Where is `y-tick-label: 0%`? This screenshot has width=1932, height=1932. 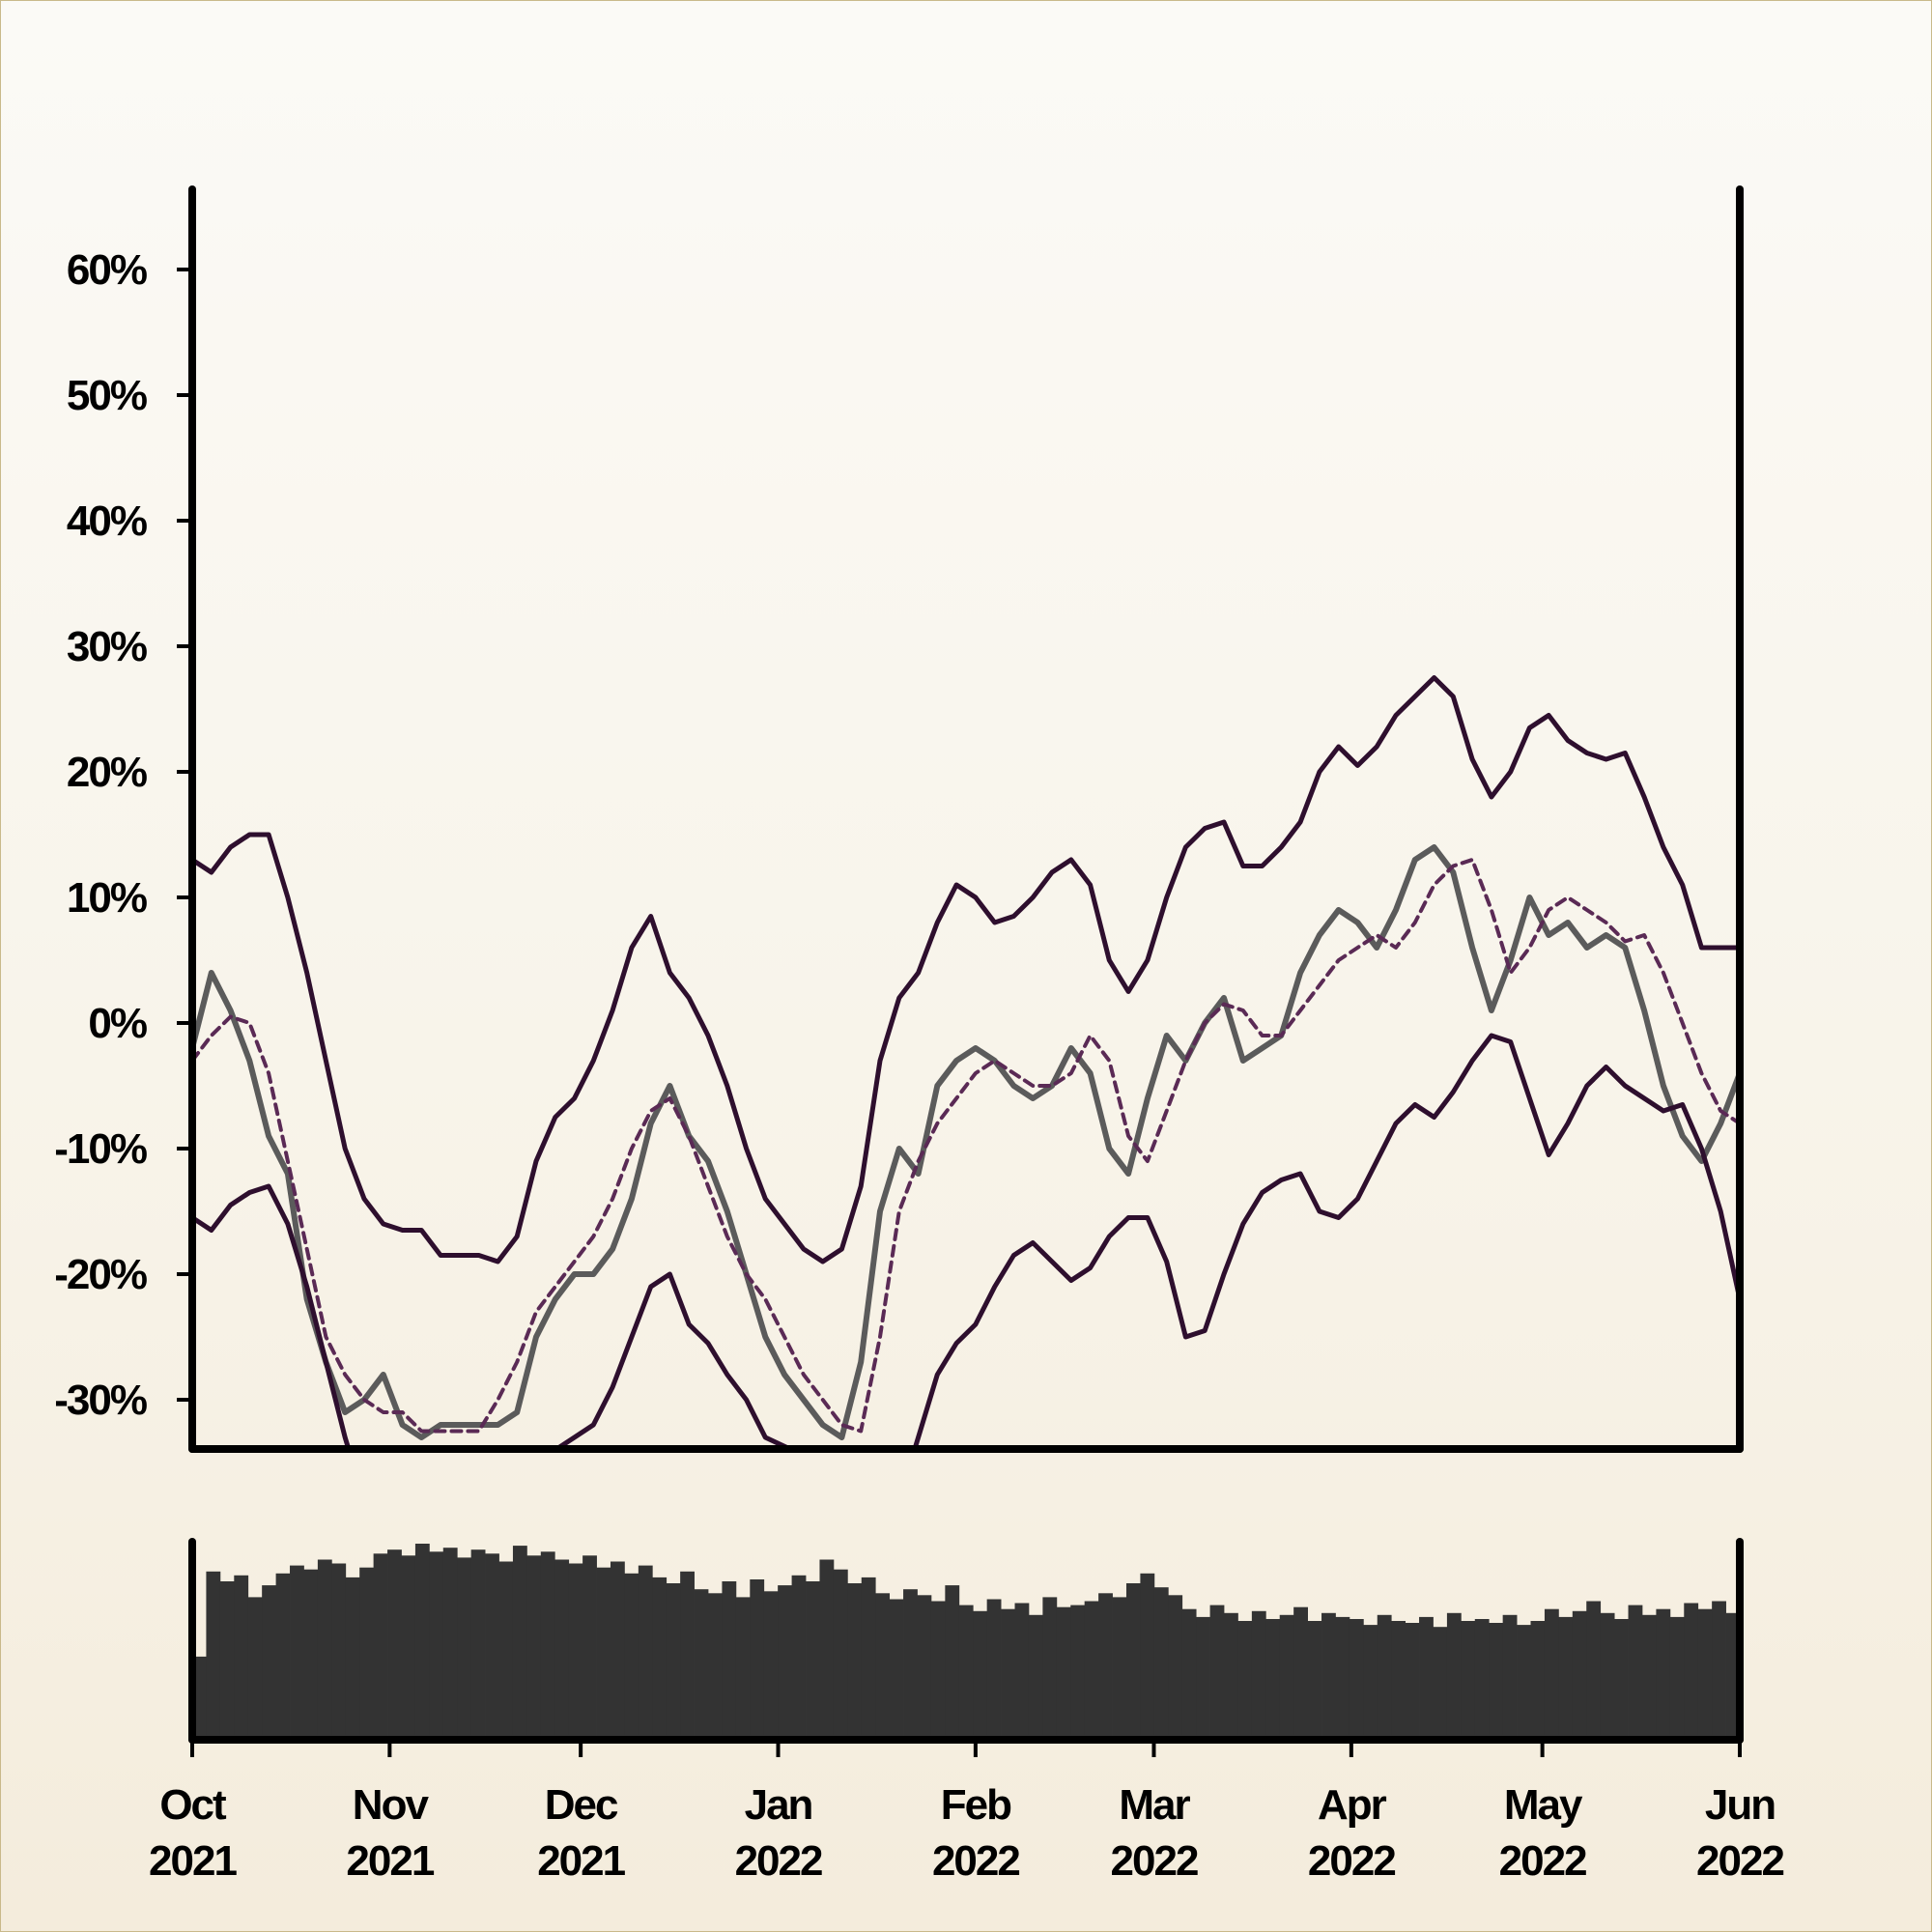
y-tick-label: 0% is located at coordinates (117, 1024).